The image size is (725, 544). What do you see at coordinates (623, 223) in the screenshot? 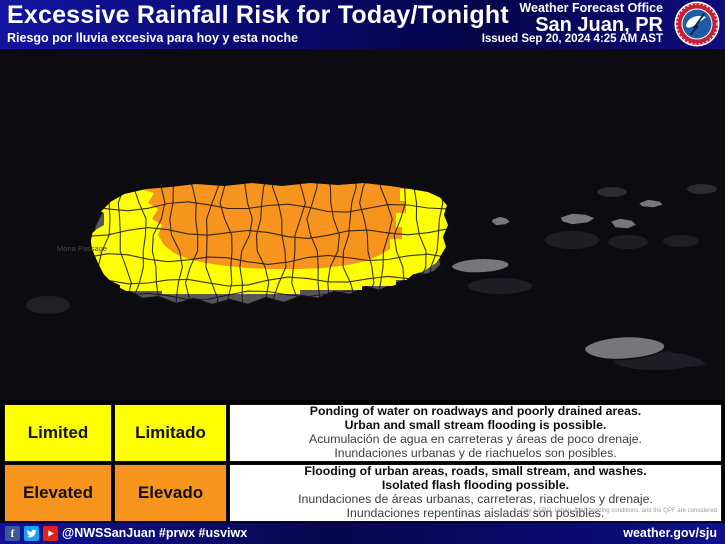
I see `st-john-island` at bounding box center [623, 223].